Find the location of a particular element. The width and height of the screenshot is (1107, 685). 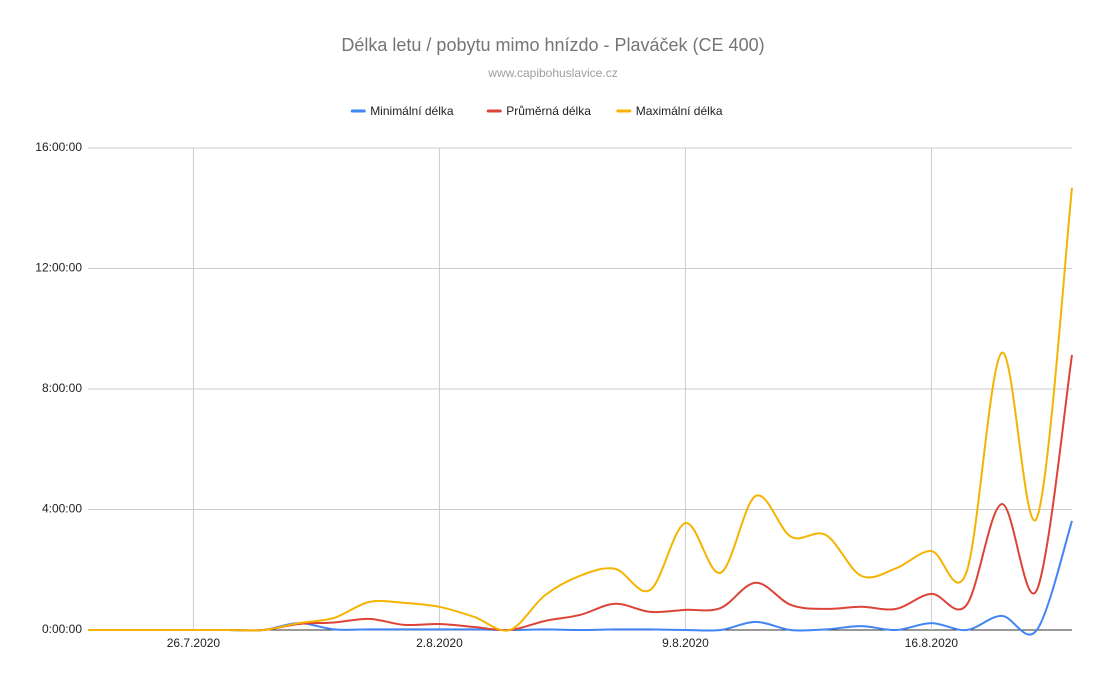

y-tick-label: 16:00:00 is located at coordinates (58, 147).